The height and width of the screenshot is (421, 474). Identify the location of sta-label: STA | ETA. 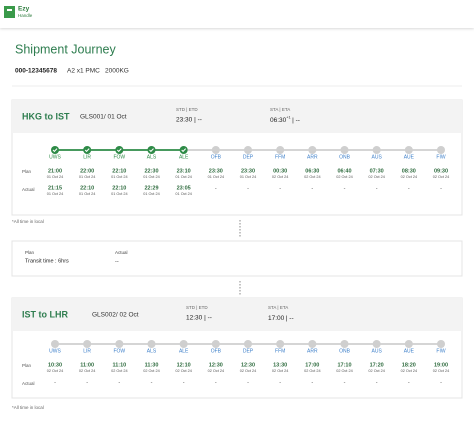
(280, 109).